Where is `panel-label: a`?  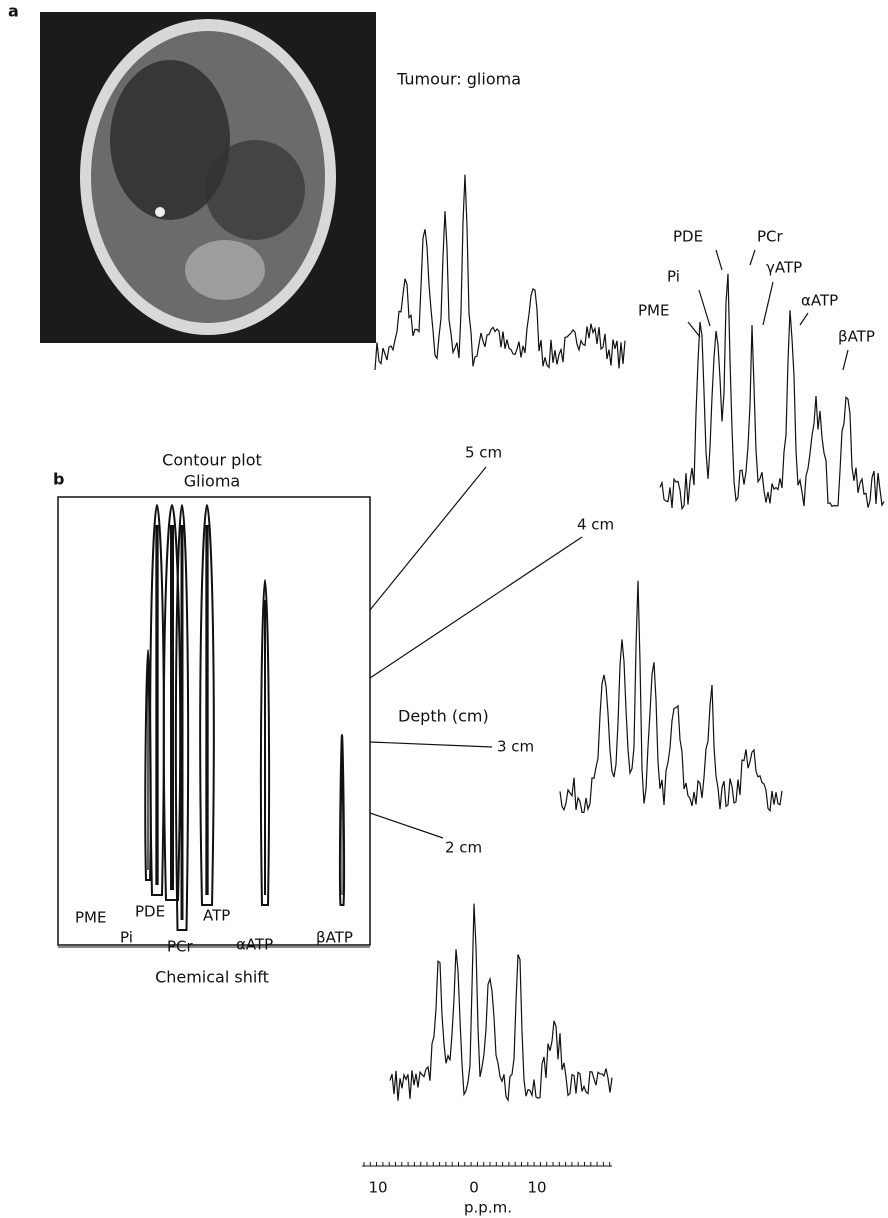
panel-label: a is located at coordinates (13, 11).